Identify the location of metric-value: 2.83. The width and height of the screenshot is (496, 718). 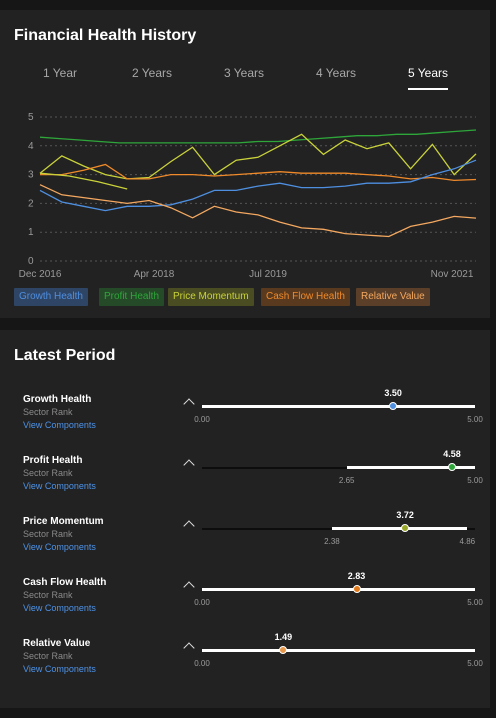
(356, 576).